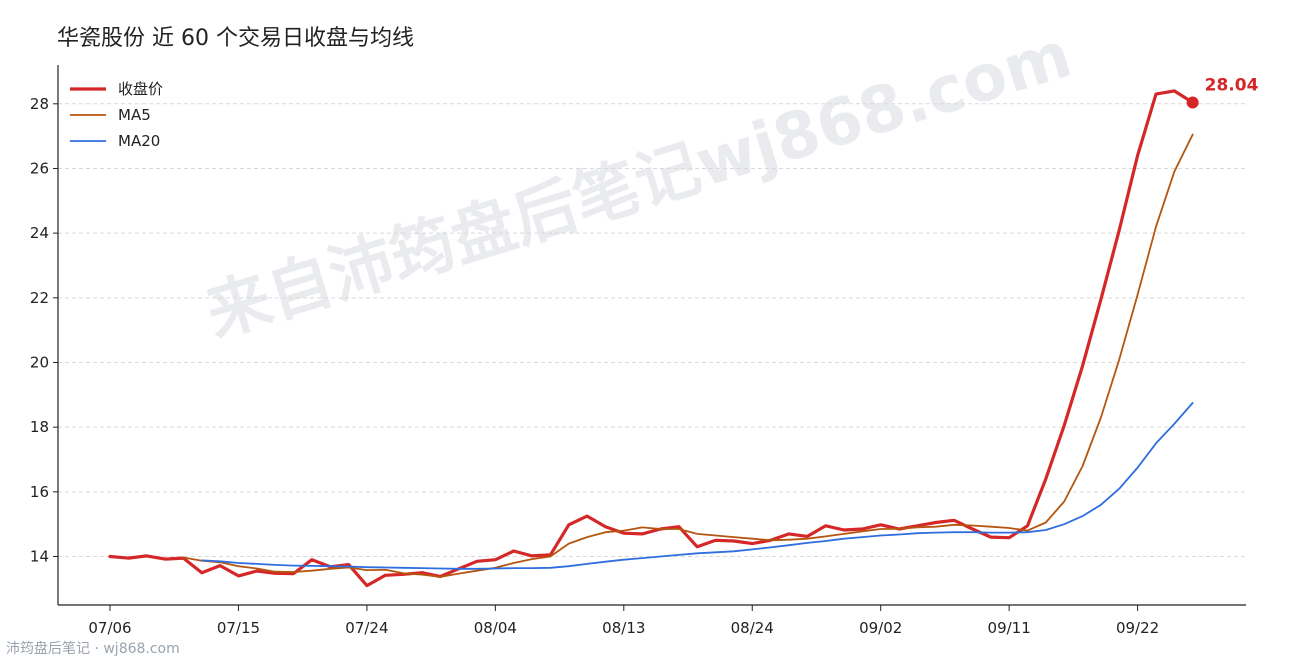 Image resolution: width=1290 pixels, height=660 pixels. I want to click on legend-label: MA5, so click(134, 115).